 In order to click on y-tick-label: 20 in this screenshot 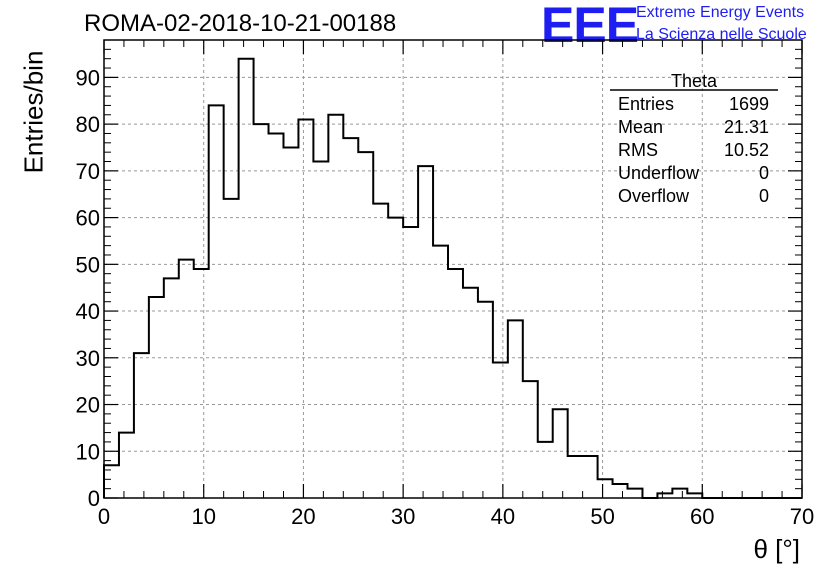, I will do `click(88, 405)`.